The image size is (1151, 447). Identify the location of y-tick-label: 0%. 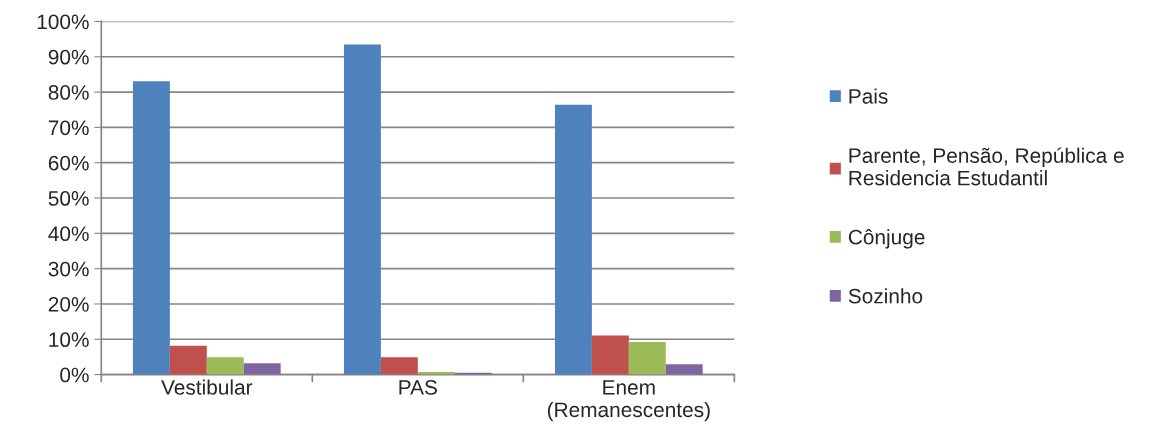
(74, 375).